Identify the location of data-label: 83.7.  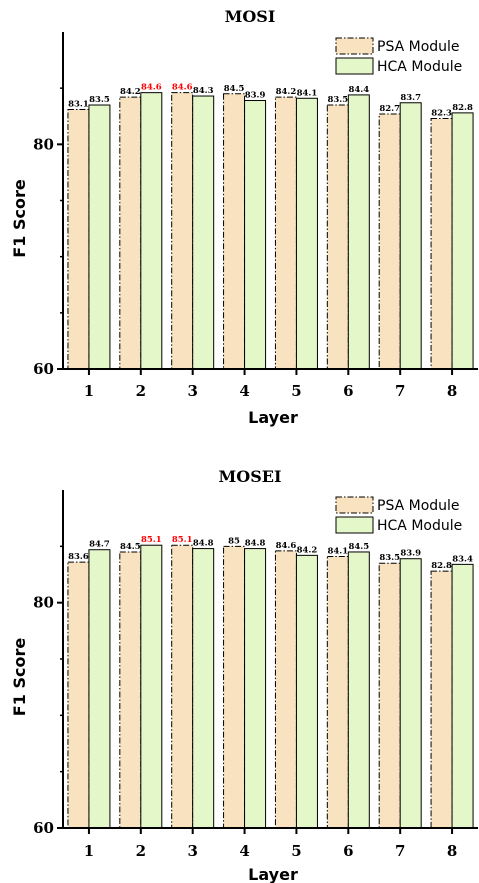
(410, 98).